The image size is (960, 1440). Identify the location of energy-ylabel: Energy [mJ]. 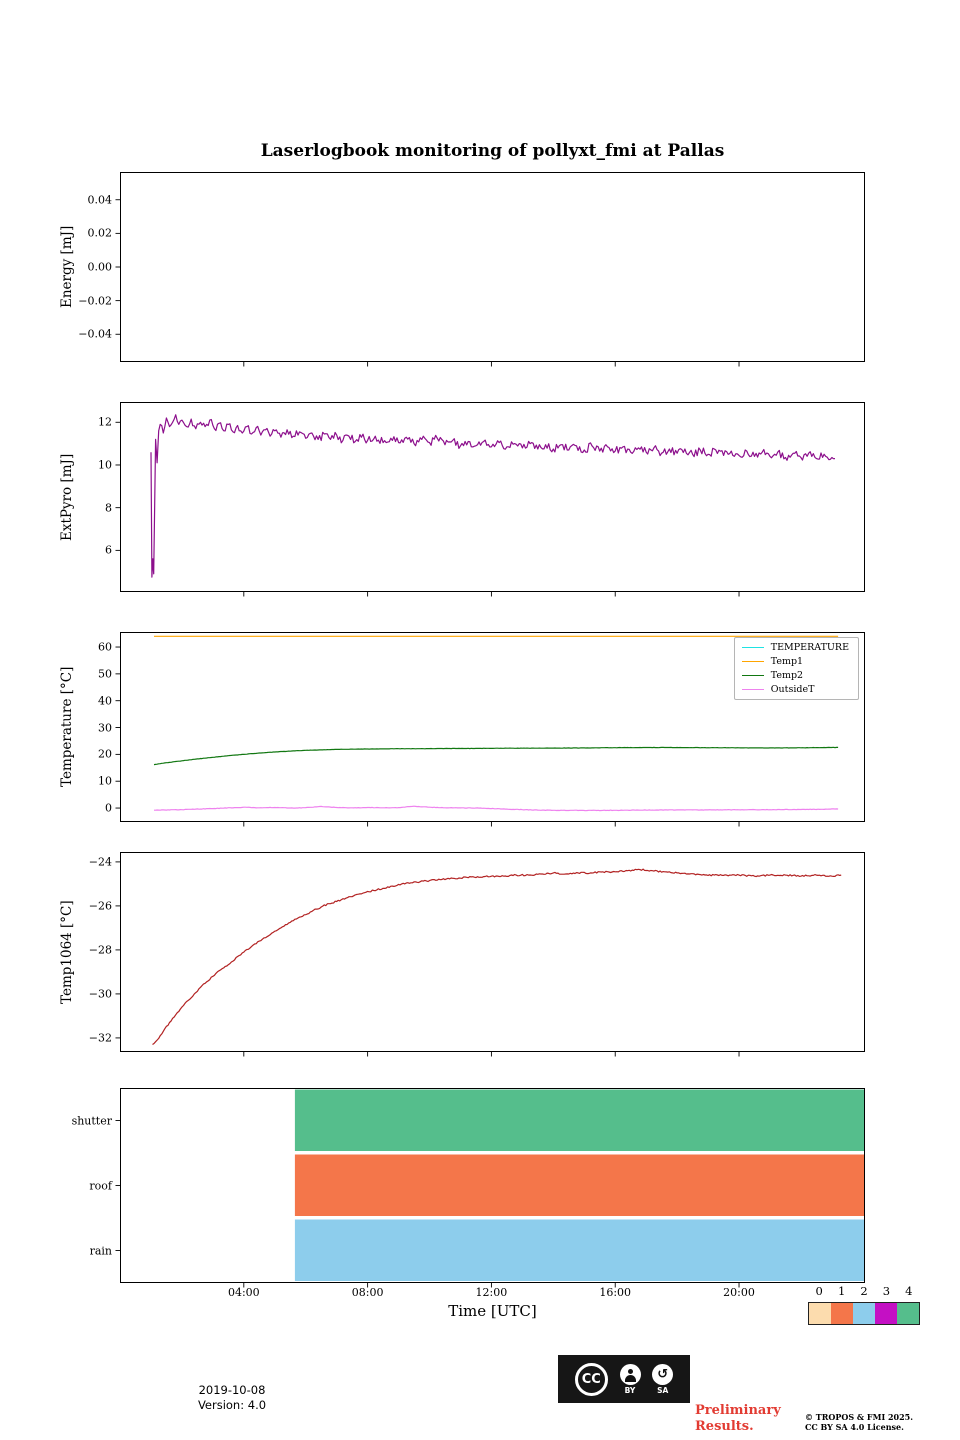
(67, 267).